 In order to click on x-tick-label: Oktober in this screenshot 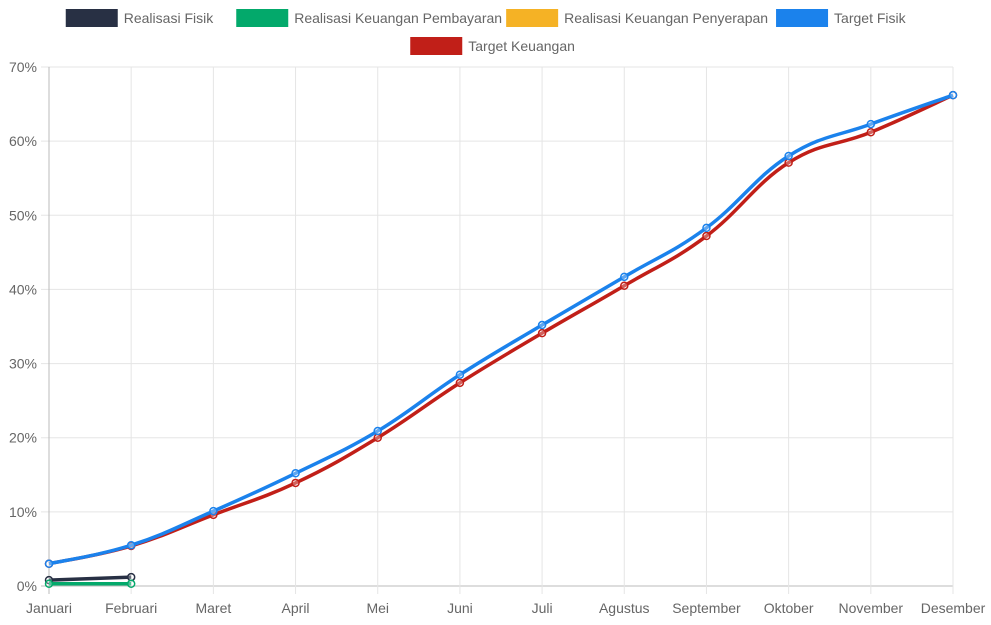, I will do `click(789, 608)`.